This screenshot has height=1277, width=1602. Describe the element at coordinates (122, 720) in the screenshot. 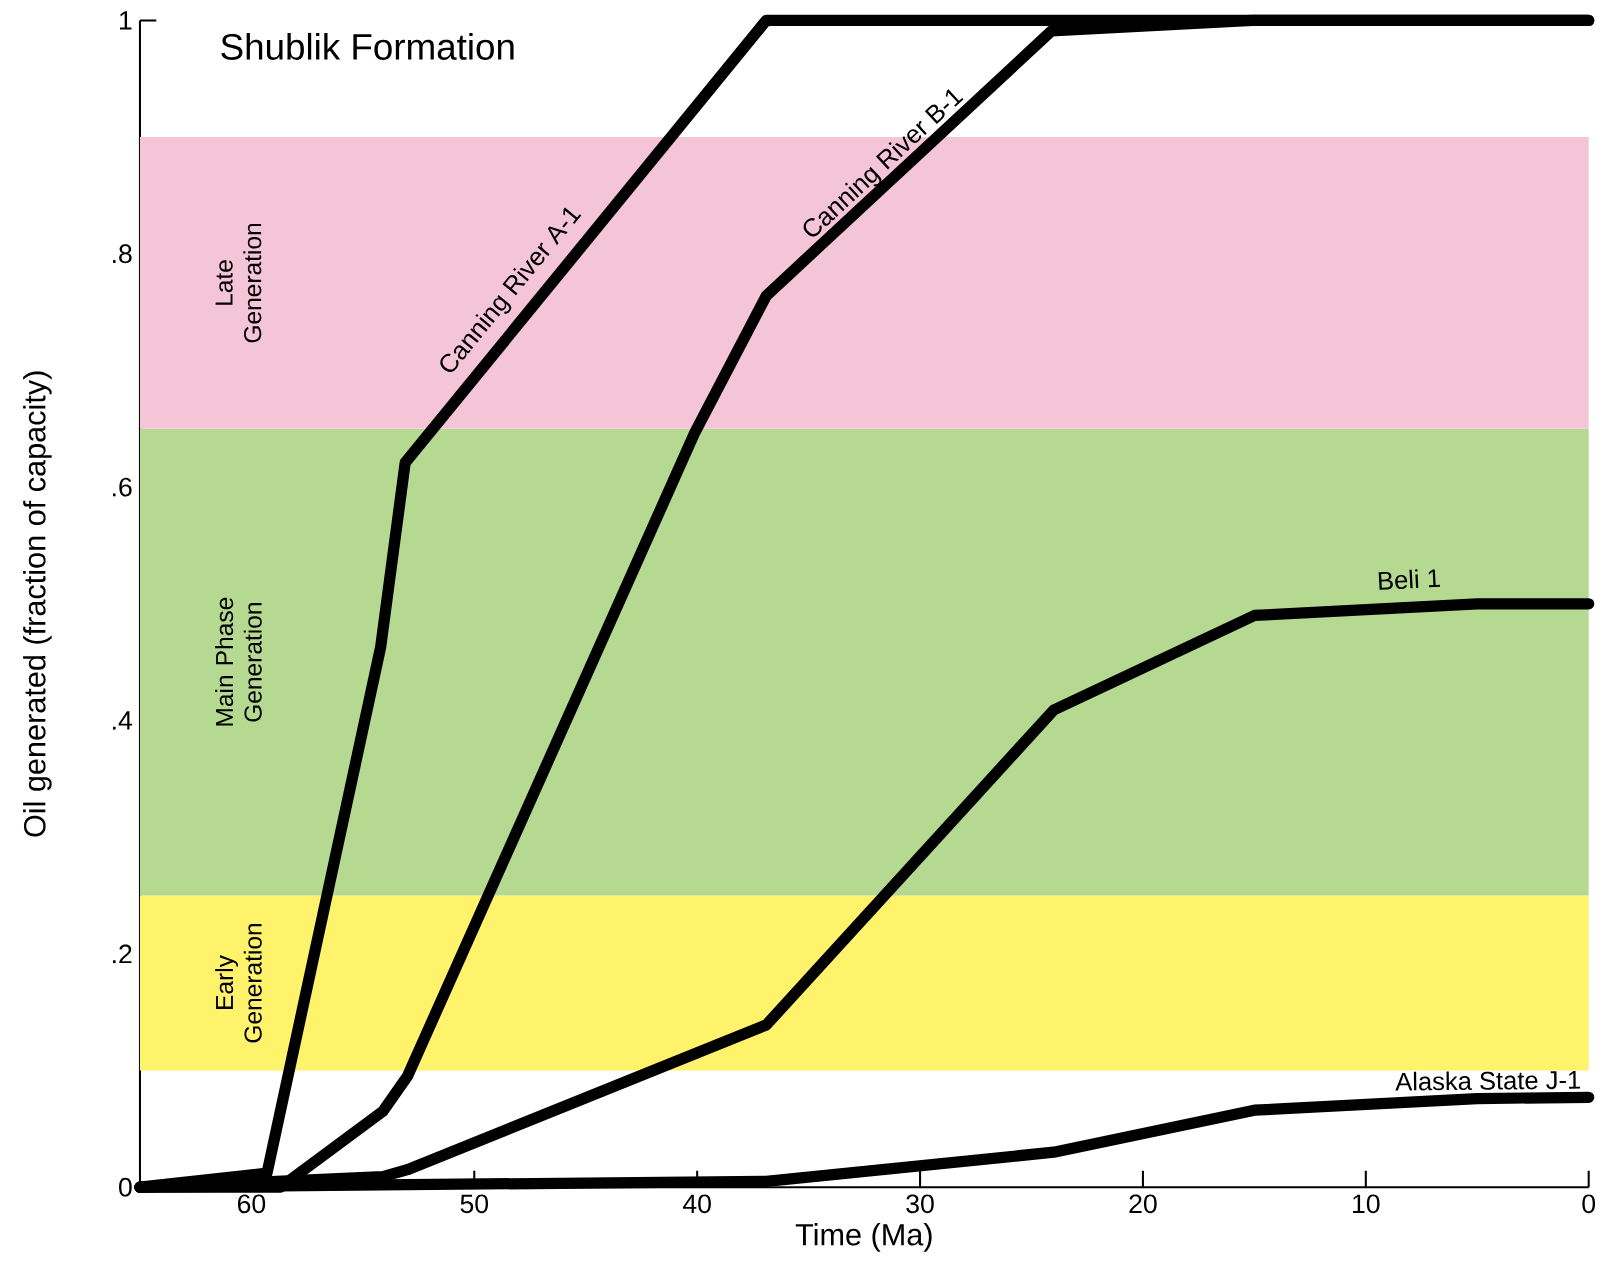

I see `y-tick-label: .4` at that location.